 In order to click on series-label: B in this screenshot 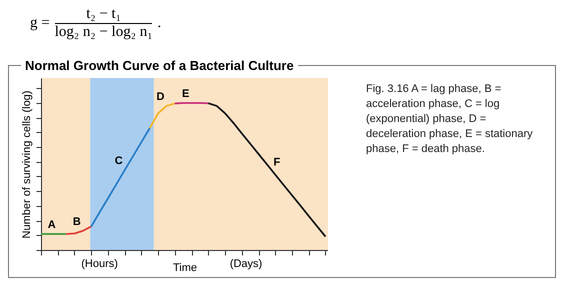, I will do `click(76, 222)`.